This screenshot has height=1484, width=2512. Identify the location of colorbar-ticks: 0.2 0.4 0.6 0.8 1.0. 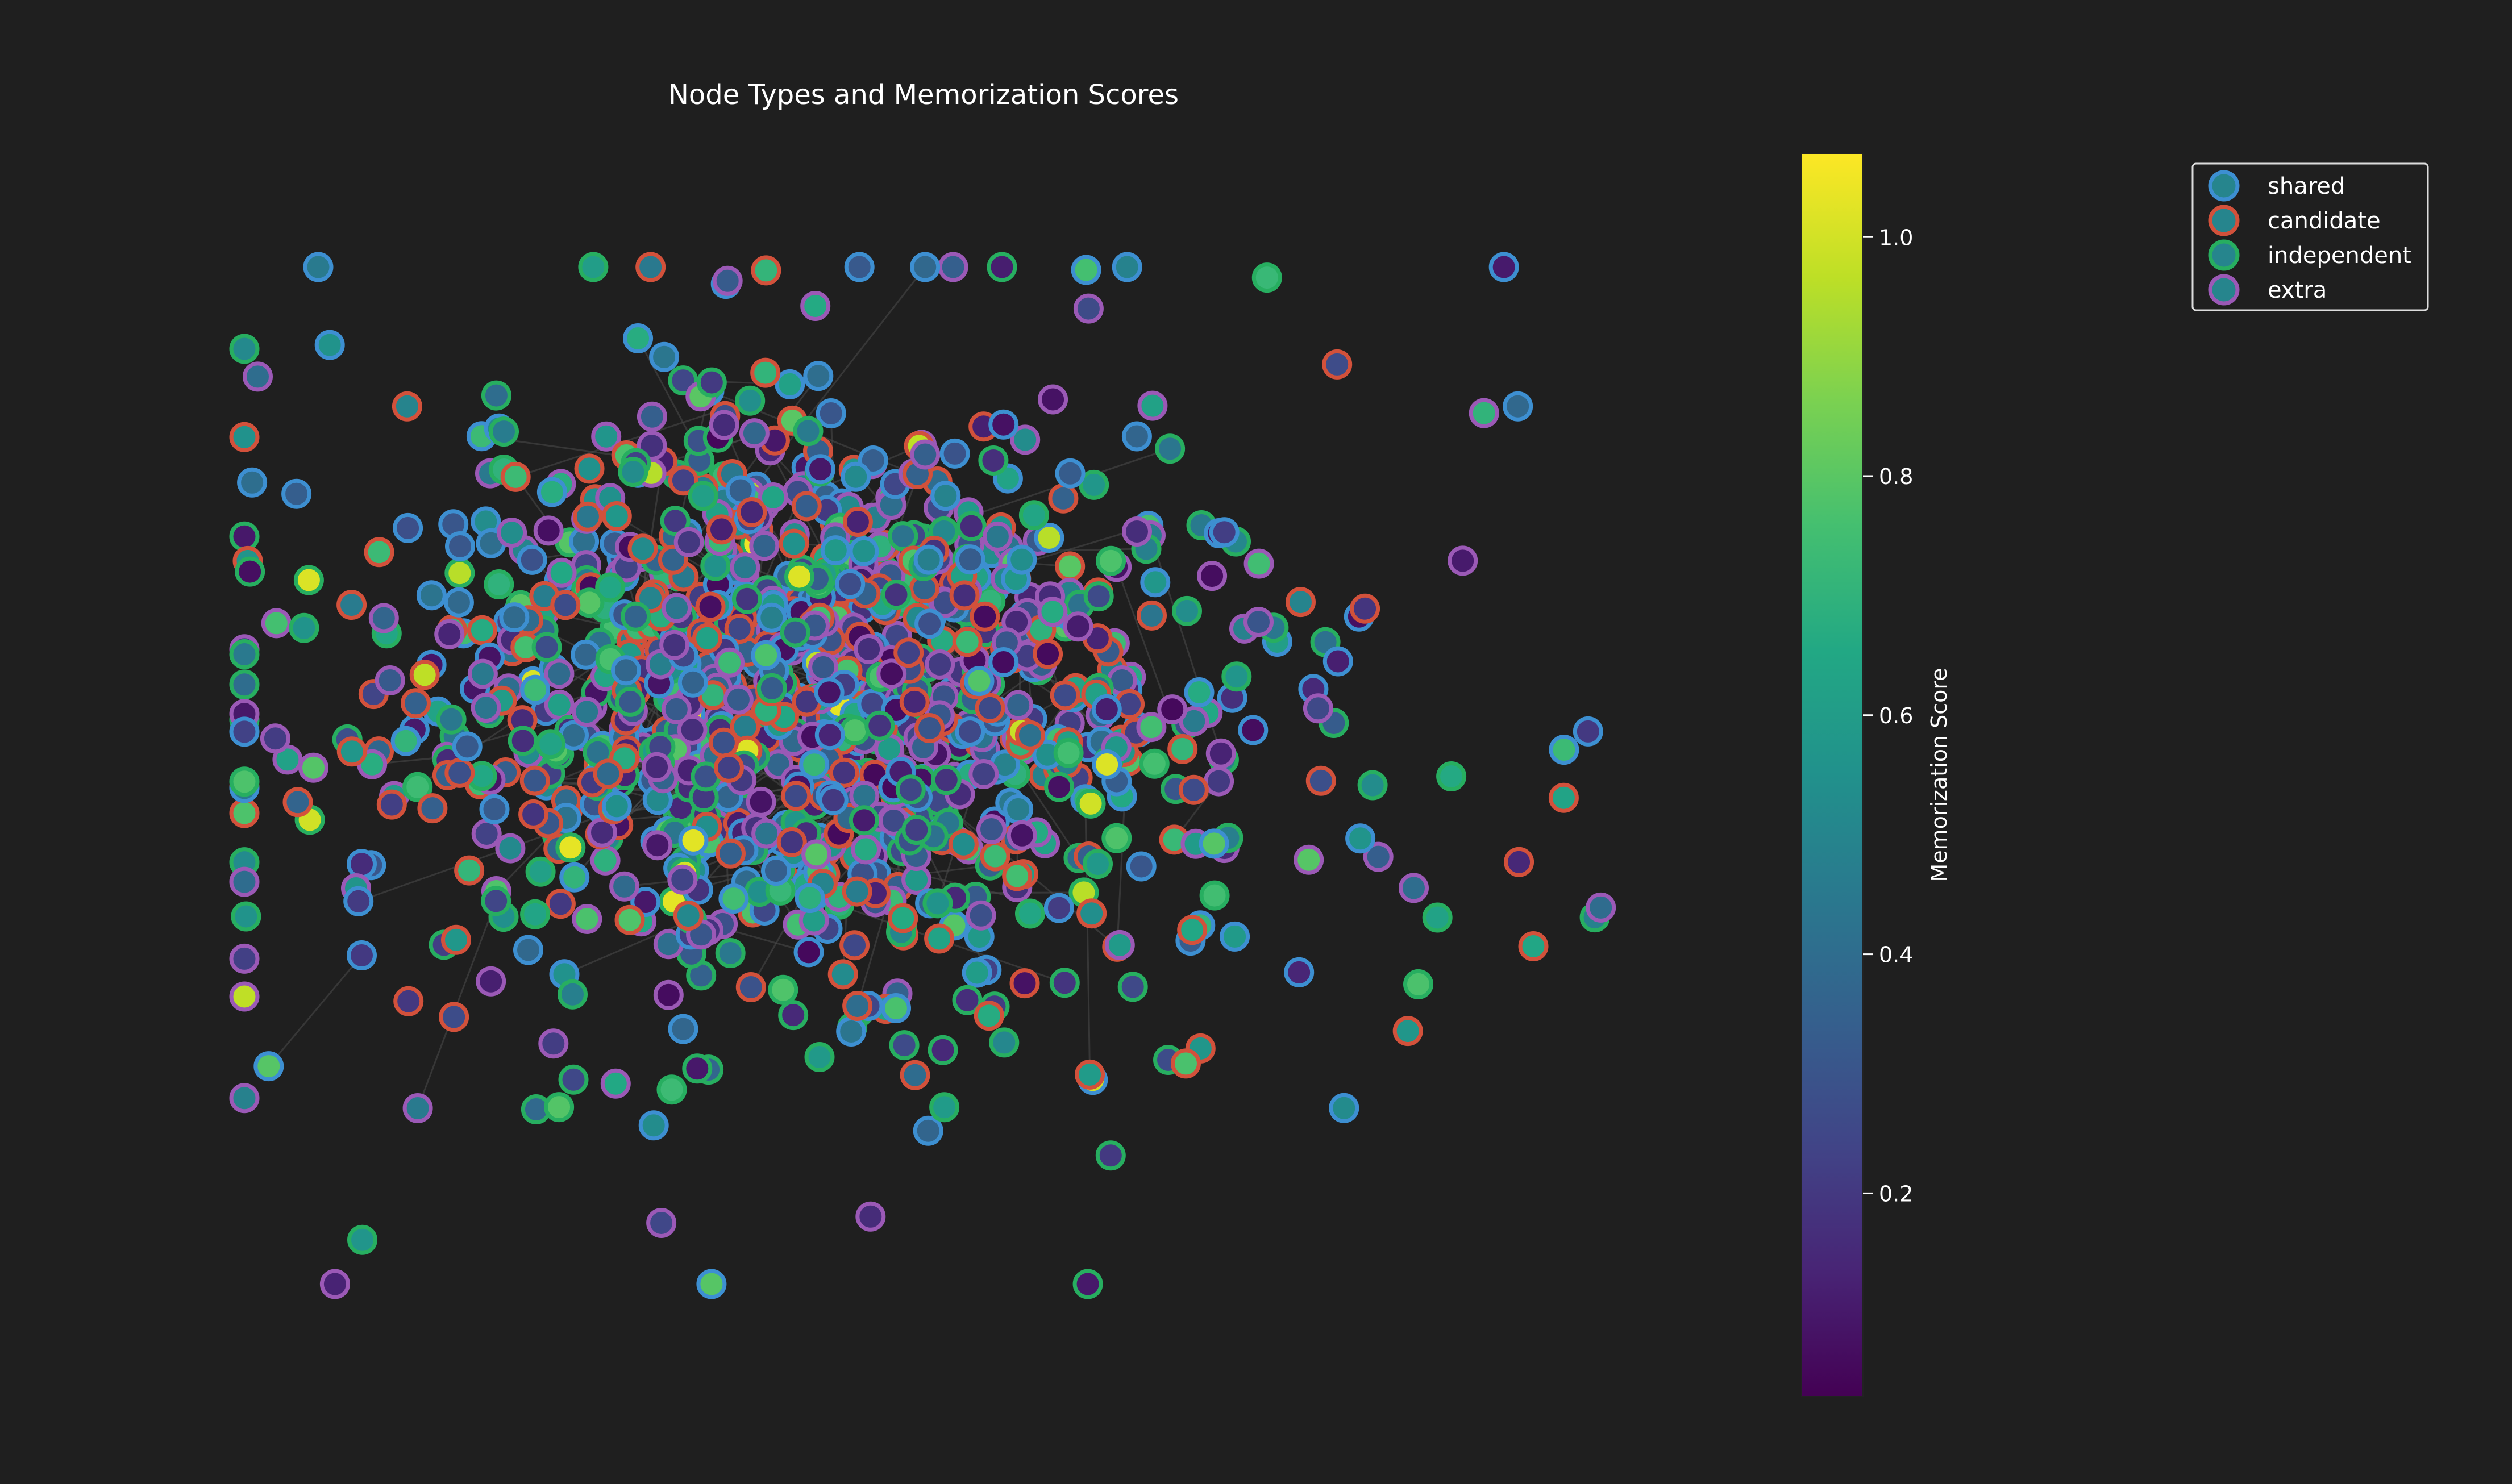
(1888, 715).